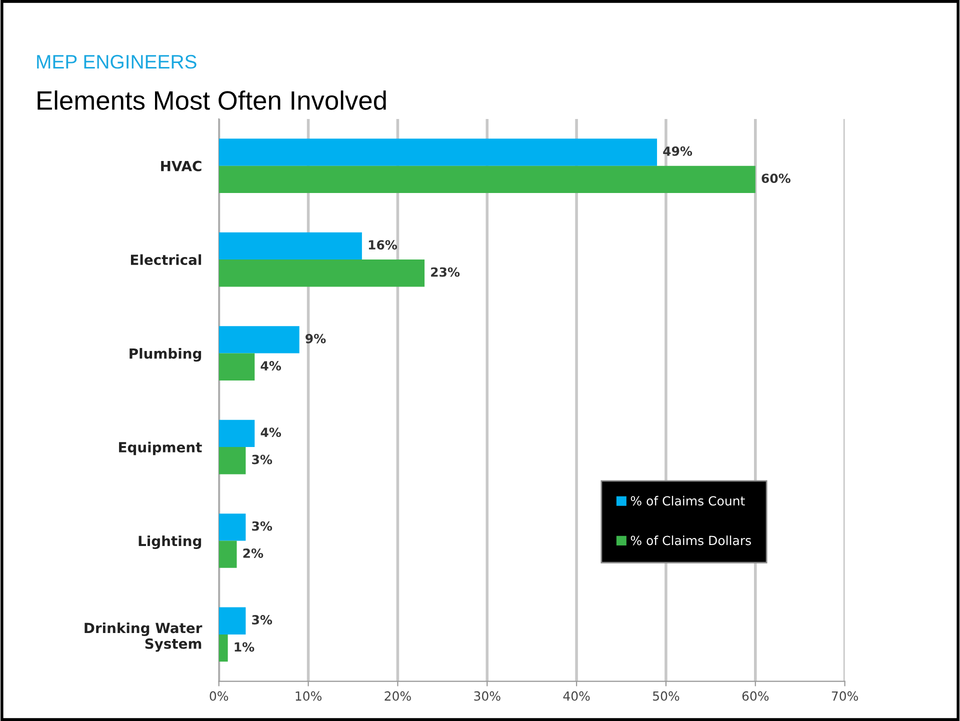  Describe the element at coordinates (487, 696) in the screenshot. I see `x-tick-label: 30%` at that location.